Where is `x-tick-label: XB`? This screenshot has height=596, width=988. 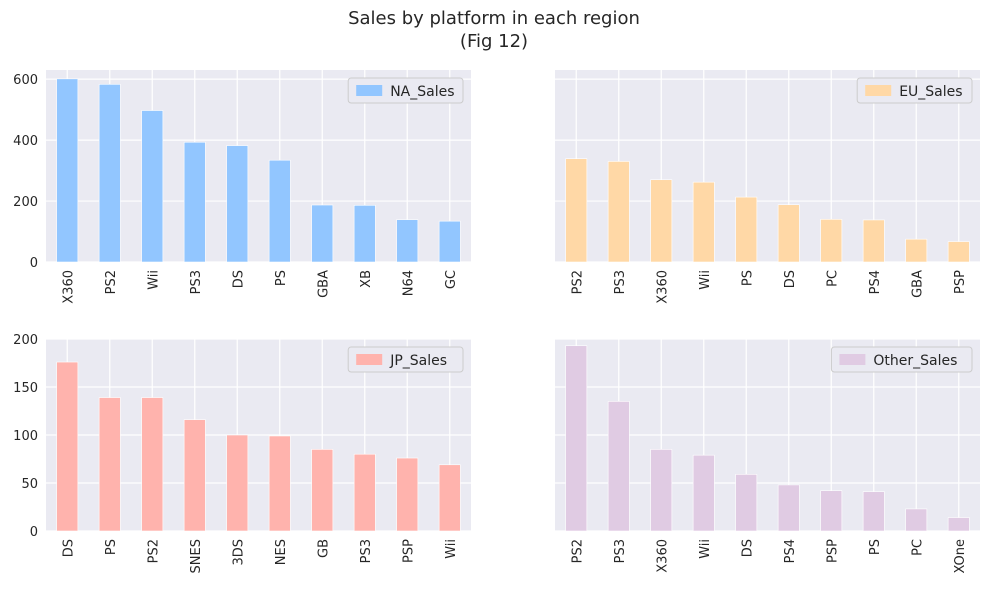
x-tick-label: XB is located at coordinates (366, 279).